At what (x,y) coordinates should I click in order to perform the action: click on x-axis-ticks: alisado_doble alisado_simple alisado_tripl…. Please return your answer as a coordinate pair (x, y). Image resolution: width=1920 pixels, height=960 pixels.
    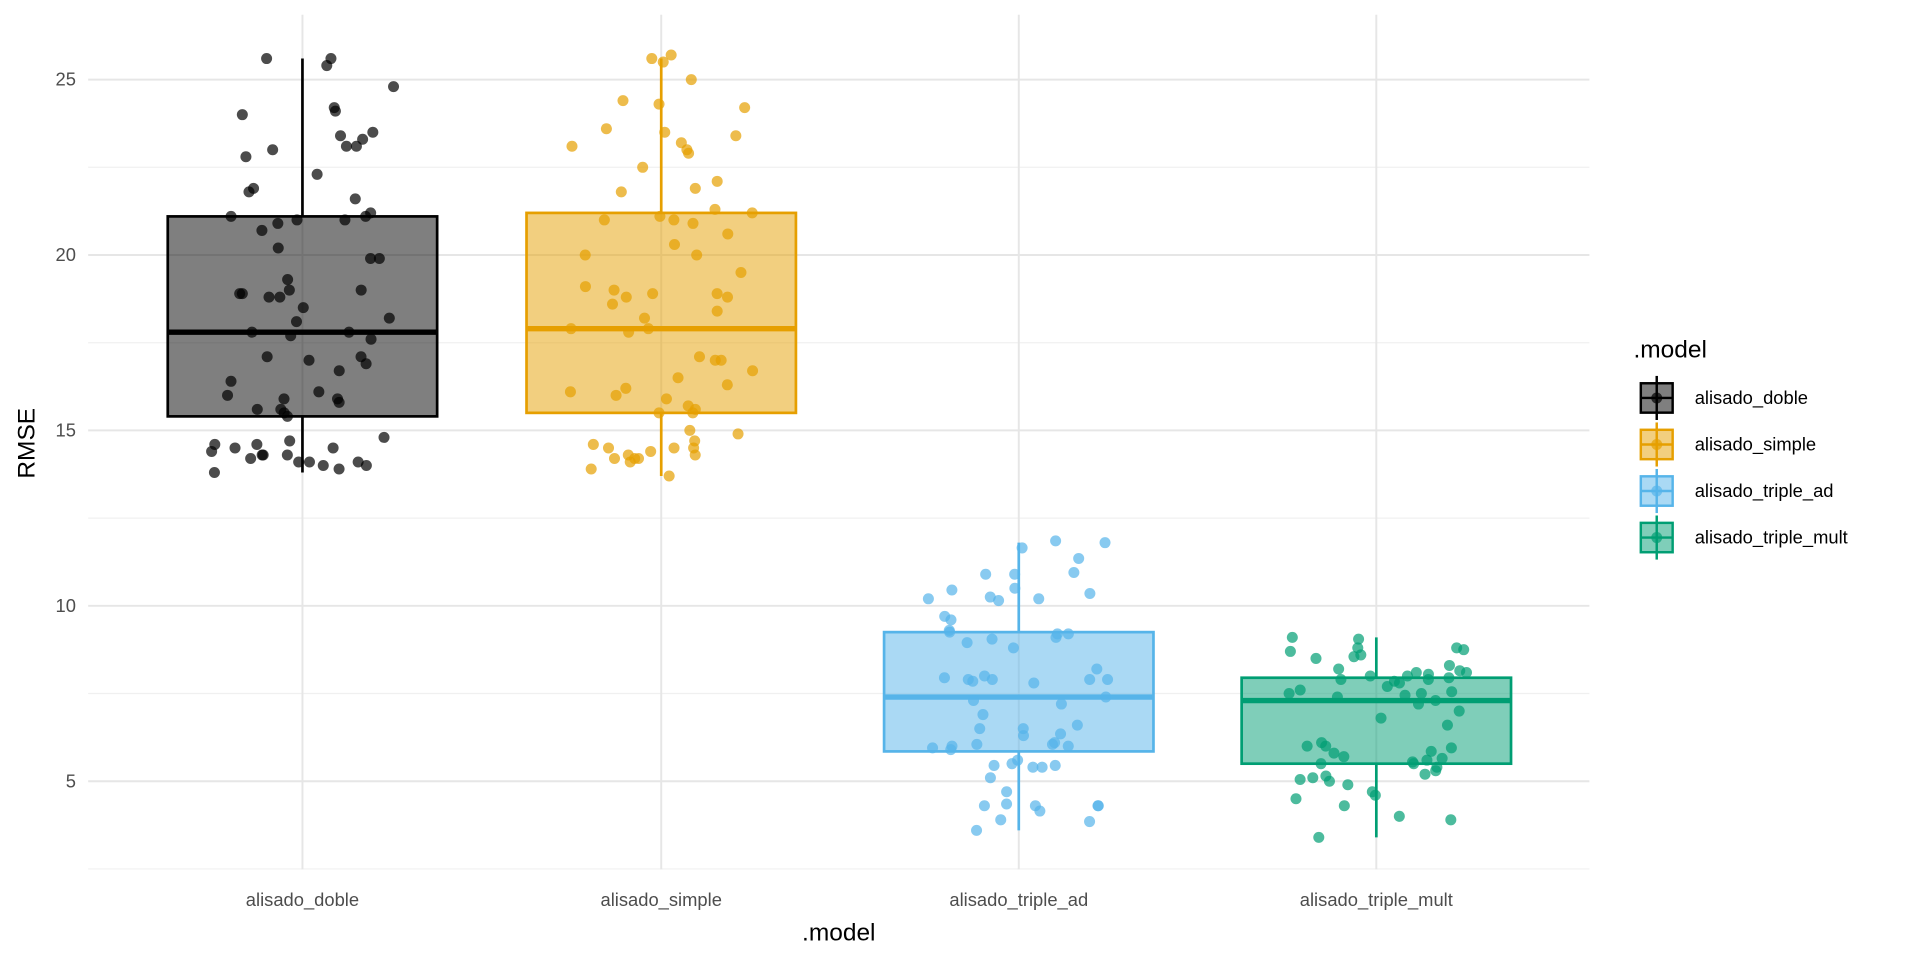
    Looking at the image, I should click on (849, 900).